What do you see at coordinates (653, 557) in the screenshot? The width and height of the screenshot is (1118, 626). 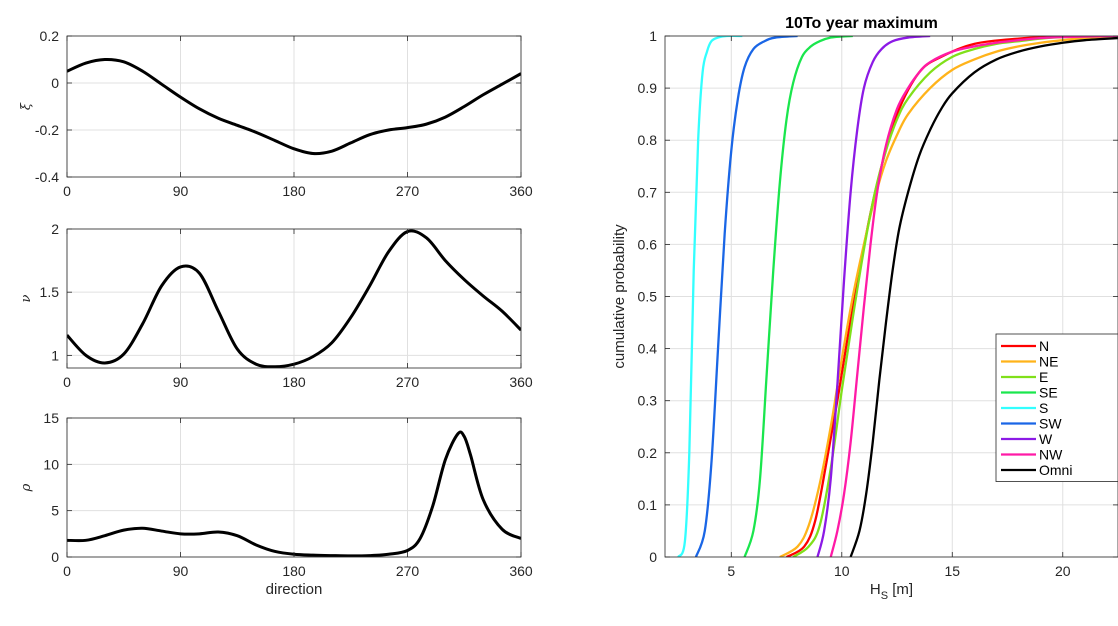 I see `chart-4-ytick-label-0: 0` at bounding box center [653, 557].